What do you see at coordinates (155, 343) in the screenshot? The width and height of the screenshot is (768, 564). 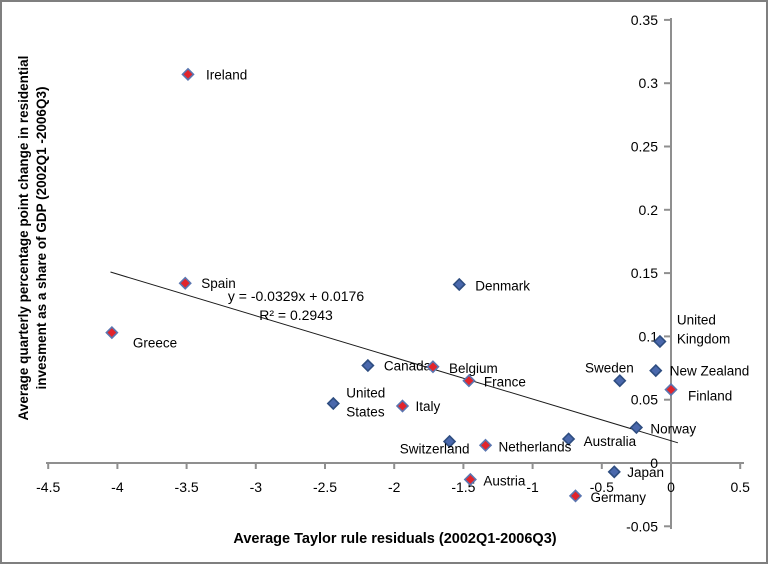 I see `data-point-label-greece: Greece` at bounding box center [155, 343].